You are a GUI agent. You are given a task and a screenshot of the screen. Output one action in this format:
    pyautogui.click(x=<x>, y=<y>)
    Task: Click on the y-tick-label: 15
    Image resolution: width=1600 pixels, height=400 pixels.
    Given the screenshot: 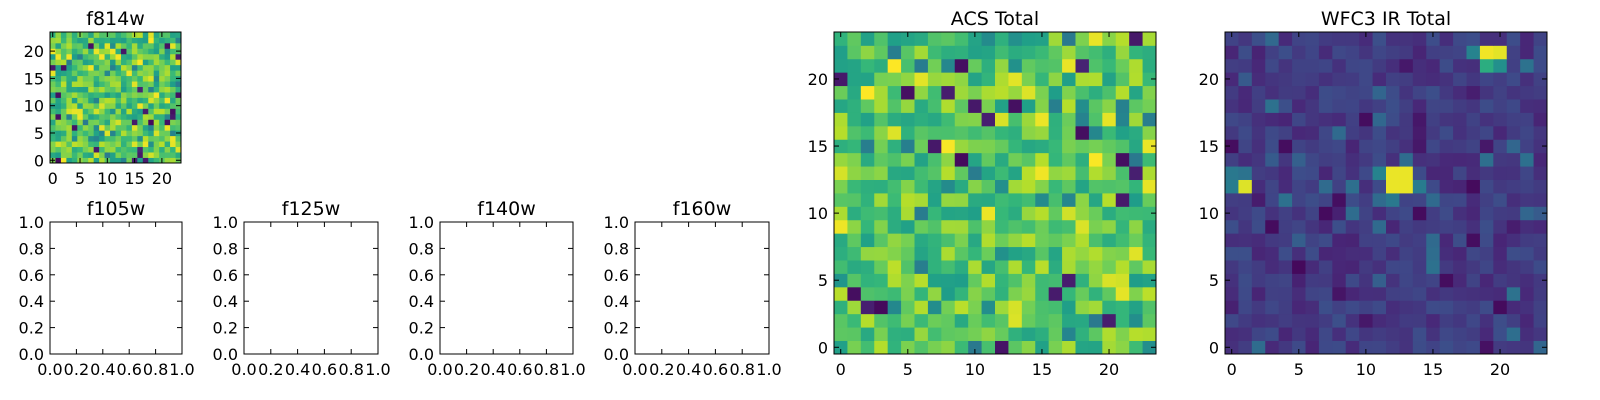 What is the action you would take?
    pyautogui.click(x=818, y=146)
    